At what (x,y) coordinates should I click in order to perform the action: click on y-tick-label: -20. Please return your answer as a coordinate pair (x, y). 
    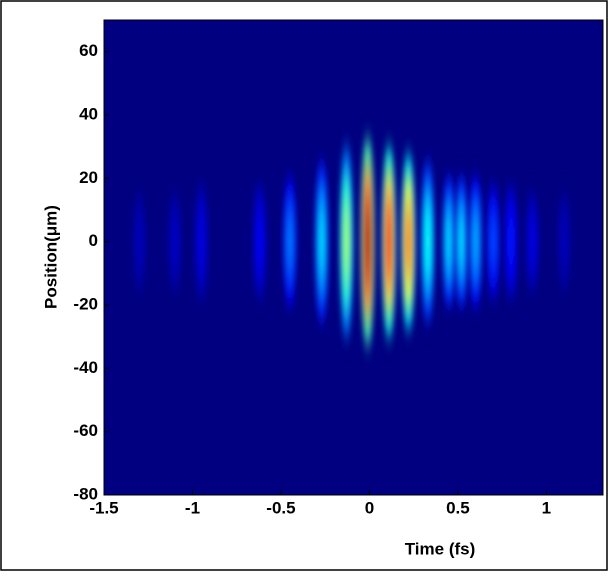
    Looking at the image, I should click on (85, 303).